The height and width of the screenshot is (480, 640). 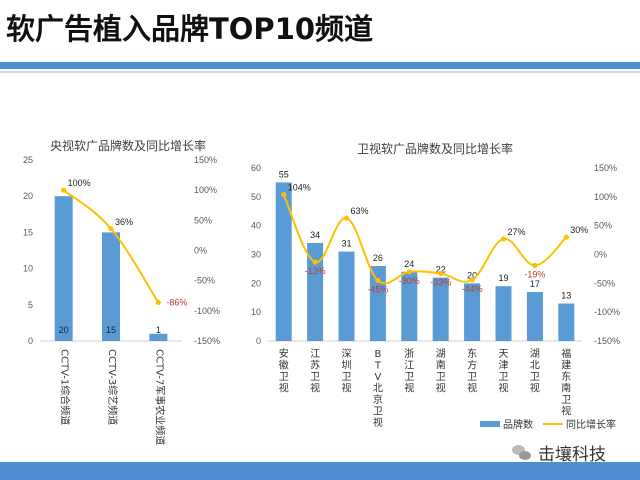 I want to click on legend-label-bars: 品牌数, so click(x=518, y=425).